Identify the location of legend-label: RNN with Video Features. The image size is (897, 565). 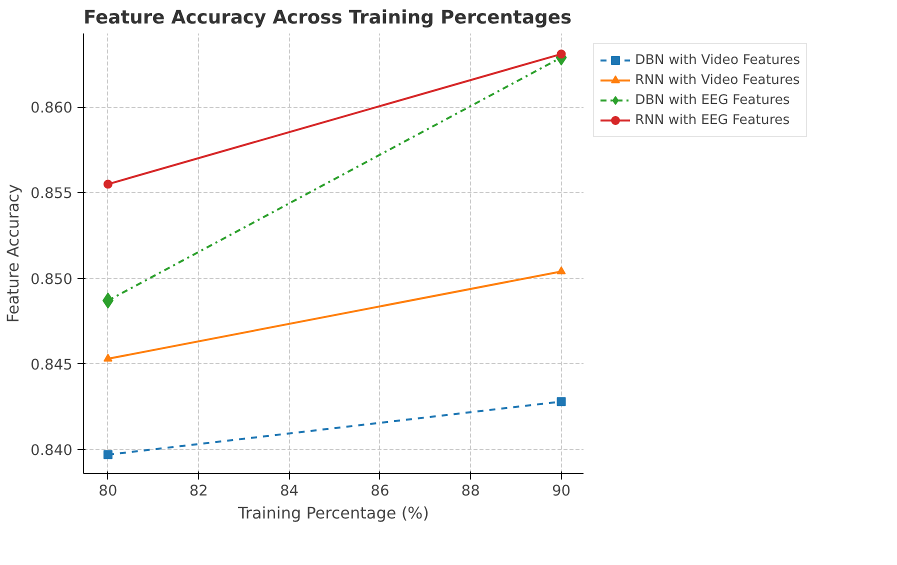
(717, 80).